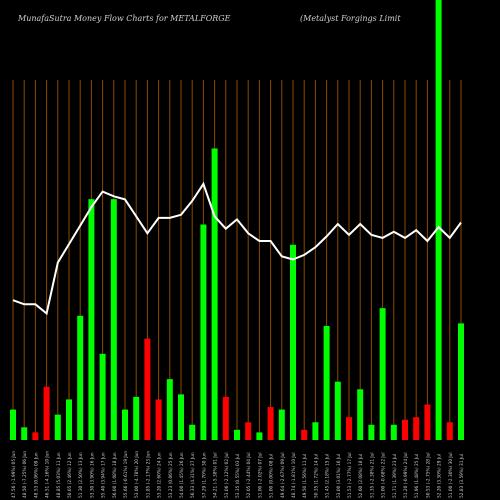  Describe the element at coordinates (137, 474) in the screenshot. I see `x-tick-label: 53.00 (-4.78%) 20 Jun` at that location.